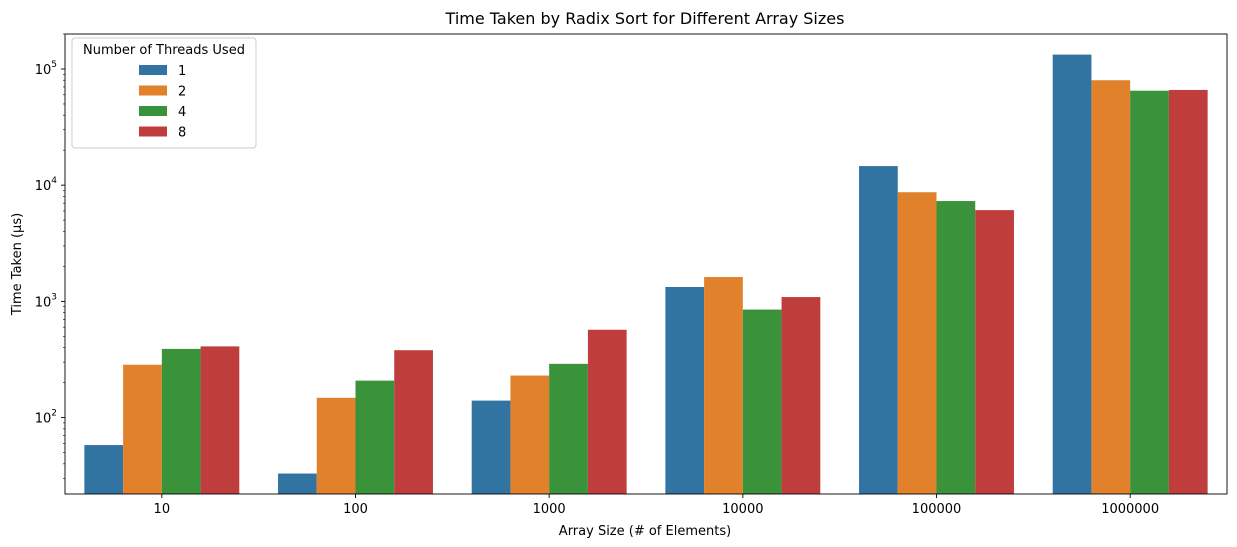 This screenshot has height=547, width=1237. Describe the element at coordinates (182, 71) in the screenshot. I see `legend-label-1: 1` at that location.